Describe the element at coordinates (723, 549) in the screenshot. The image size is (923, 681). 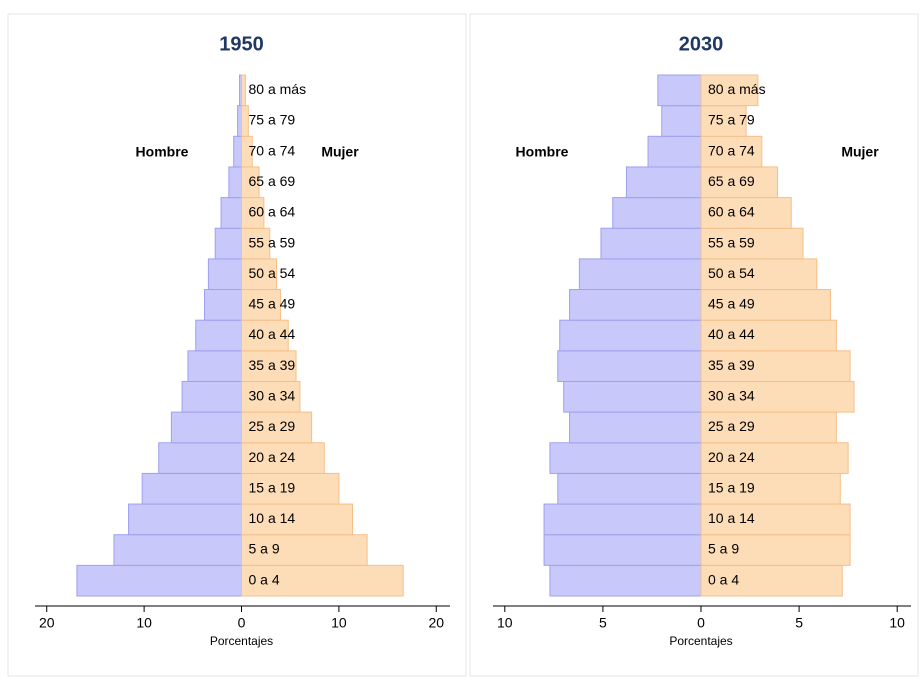
I see `category-label: 5 a 9` at that location.